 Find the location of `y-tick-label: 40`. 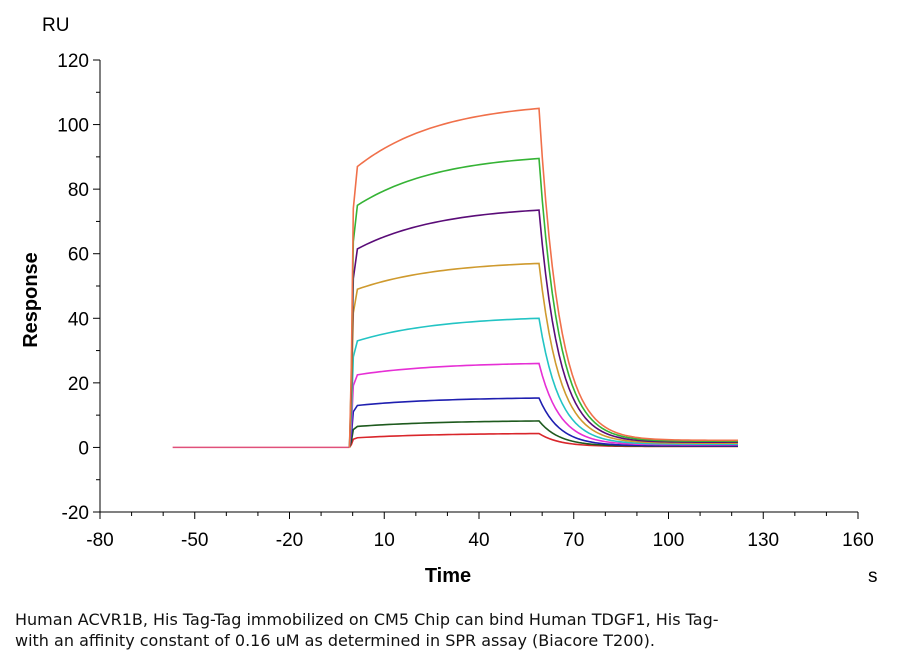

y-tick-label: 40 is located at coordinates (78, 319).